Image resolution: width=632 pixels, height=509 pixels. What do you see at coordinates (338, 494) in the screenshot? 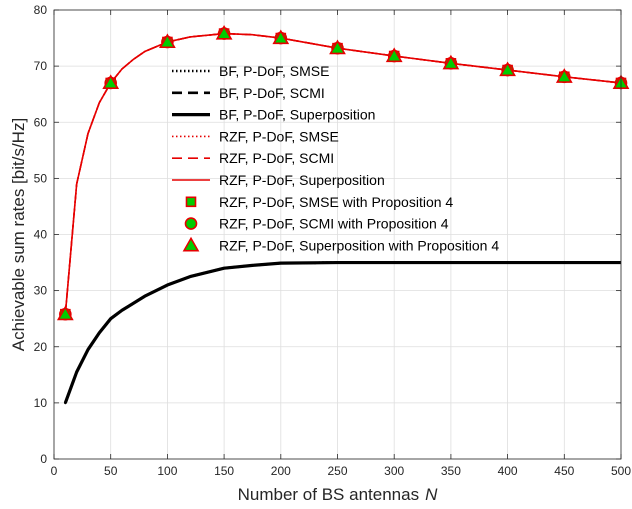
I see `x-axis-label: Number of BS antennas N` at bounding box center [338, 494].